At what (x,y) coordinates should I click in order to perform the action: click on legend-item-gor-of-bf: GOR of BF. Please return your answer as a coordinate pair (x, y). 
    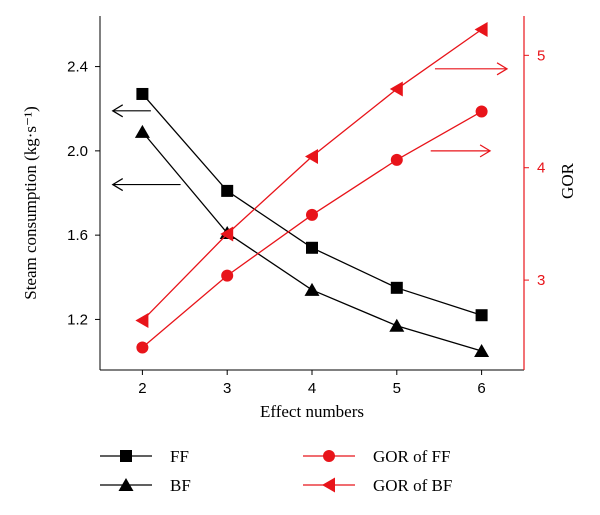
    Looking at the image, I should click on (377, 485).